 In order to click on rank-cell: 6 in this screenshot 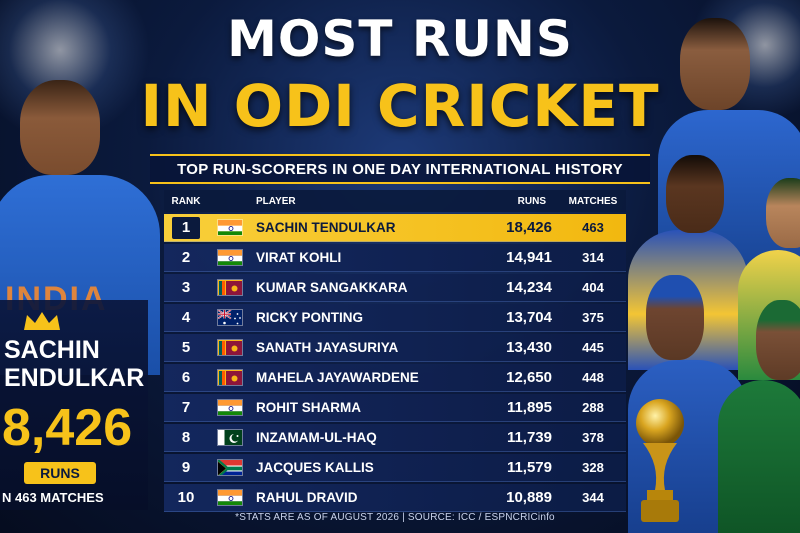, I will do `click(186, 377)`.